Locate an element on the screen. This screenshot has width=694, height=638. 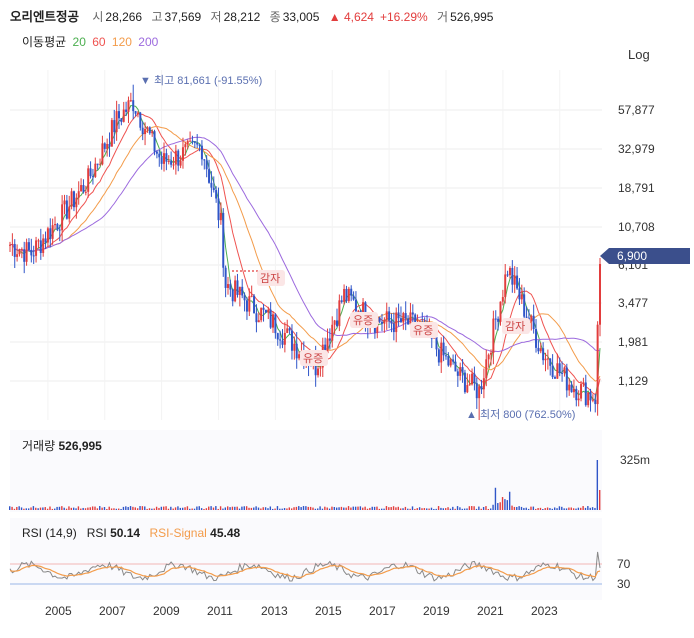
change-pct: +16.29% is located at coordinates (403, 17).